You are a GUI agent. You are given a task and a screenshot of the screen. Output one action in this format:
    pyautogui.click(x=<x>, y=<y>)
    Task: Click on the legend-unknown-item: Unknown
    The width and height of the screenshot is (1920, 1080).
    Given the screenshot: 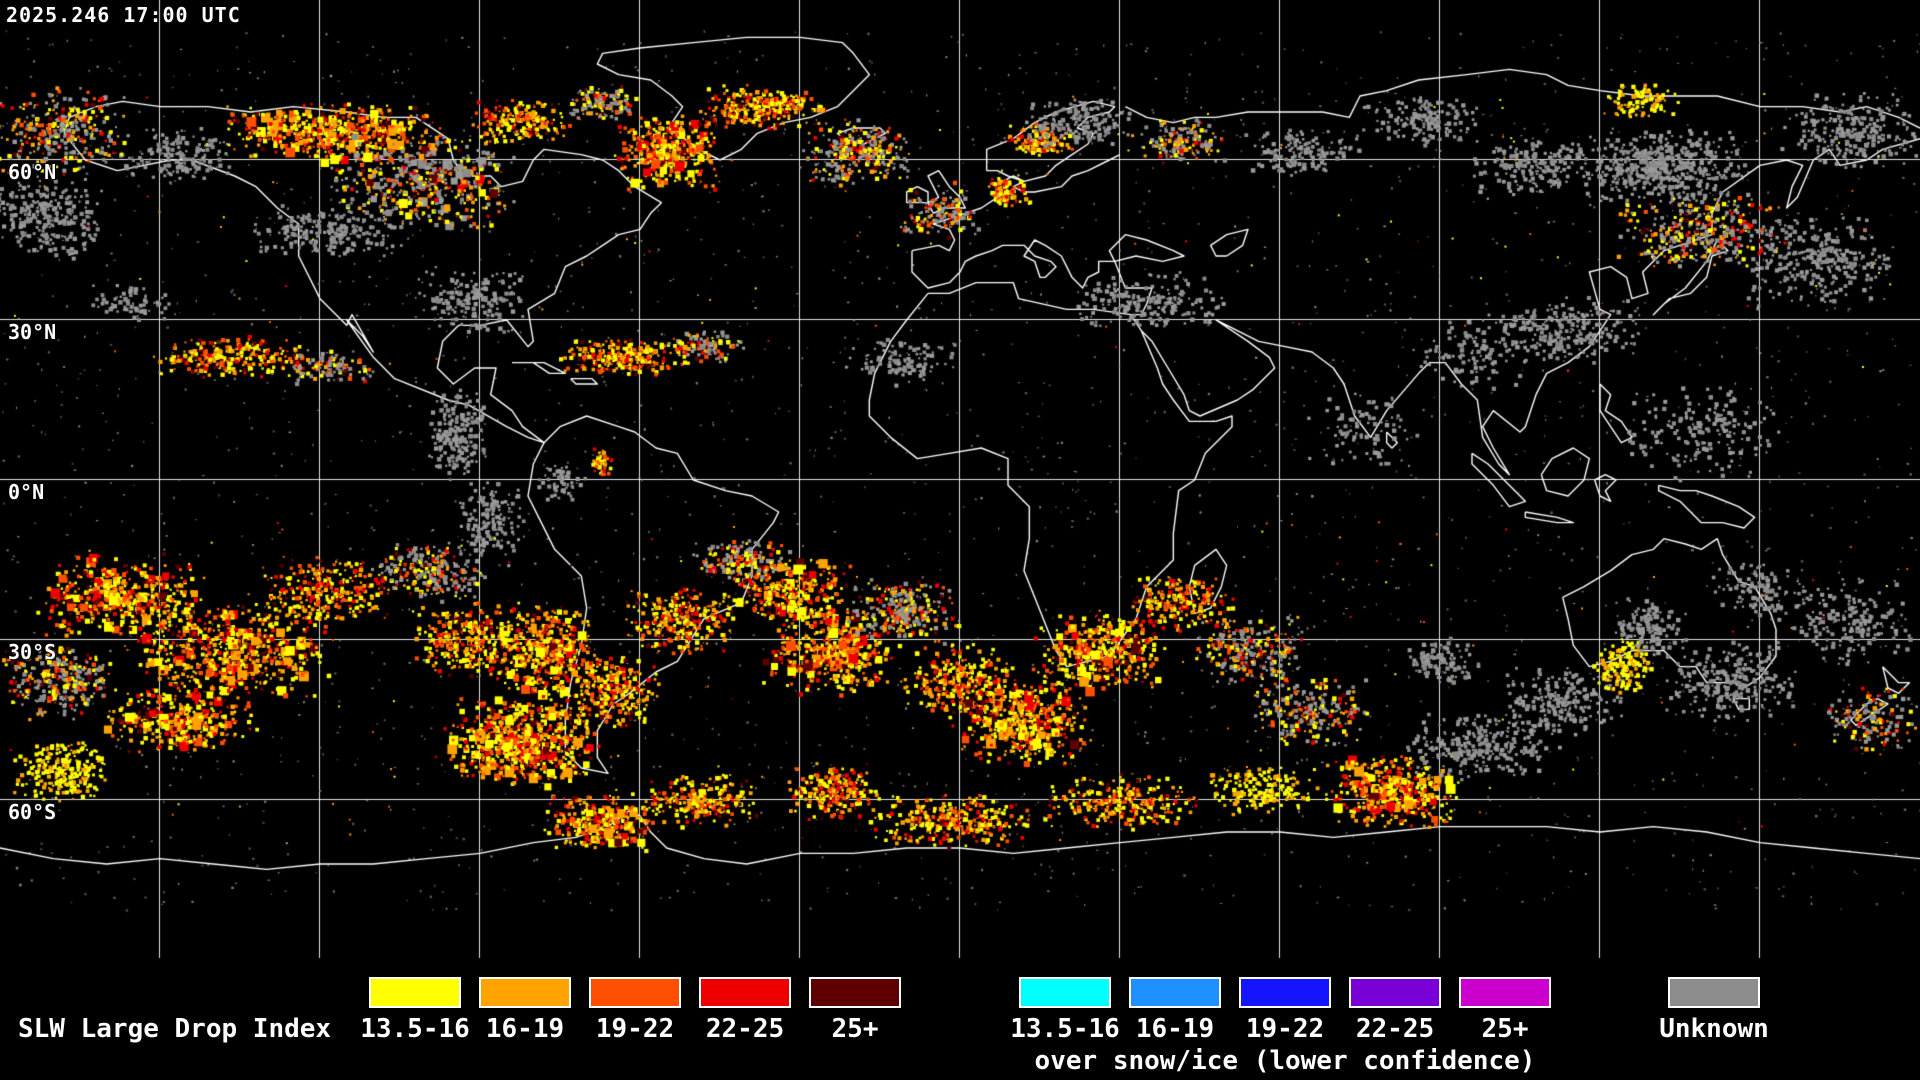 What is the action you would take?
    pyautogui.click(x=1714, y=1009)
    